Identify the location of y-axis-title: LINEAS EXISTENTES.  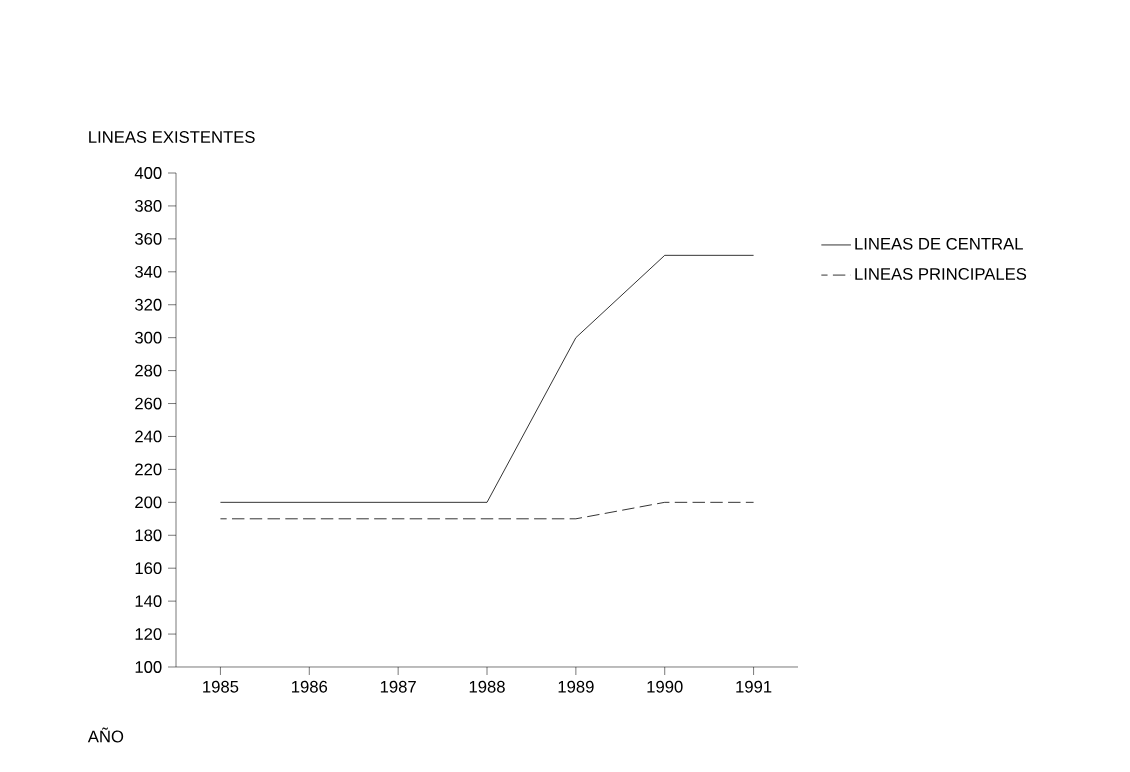
(172, 137).